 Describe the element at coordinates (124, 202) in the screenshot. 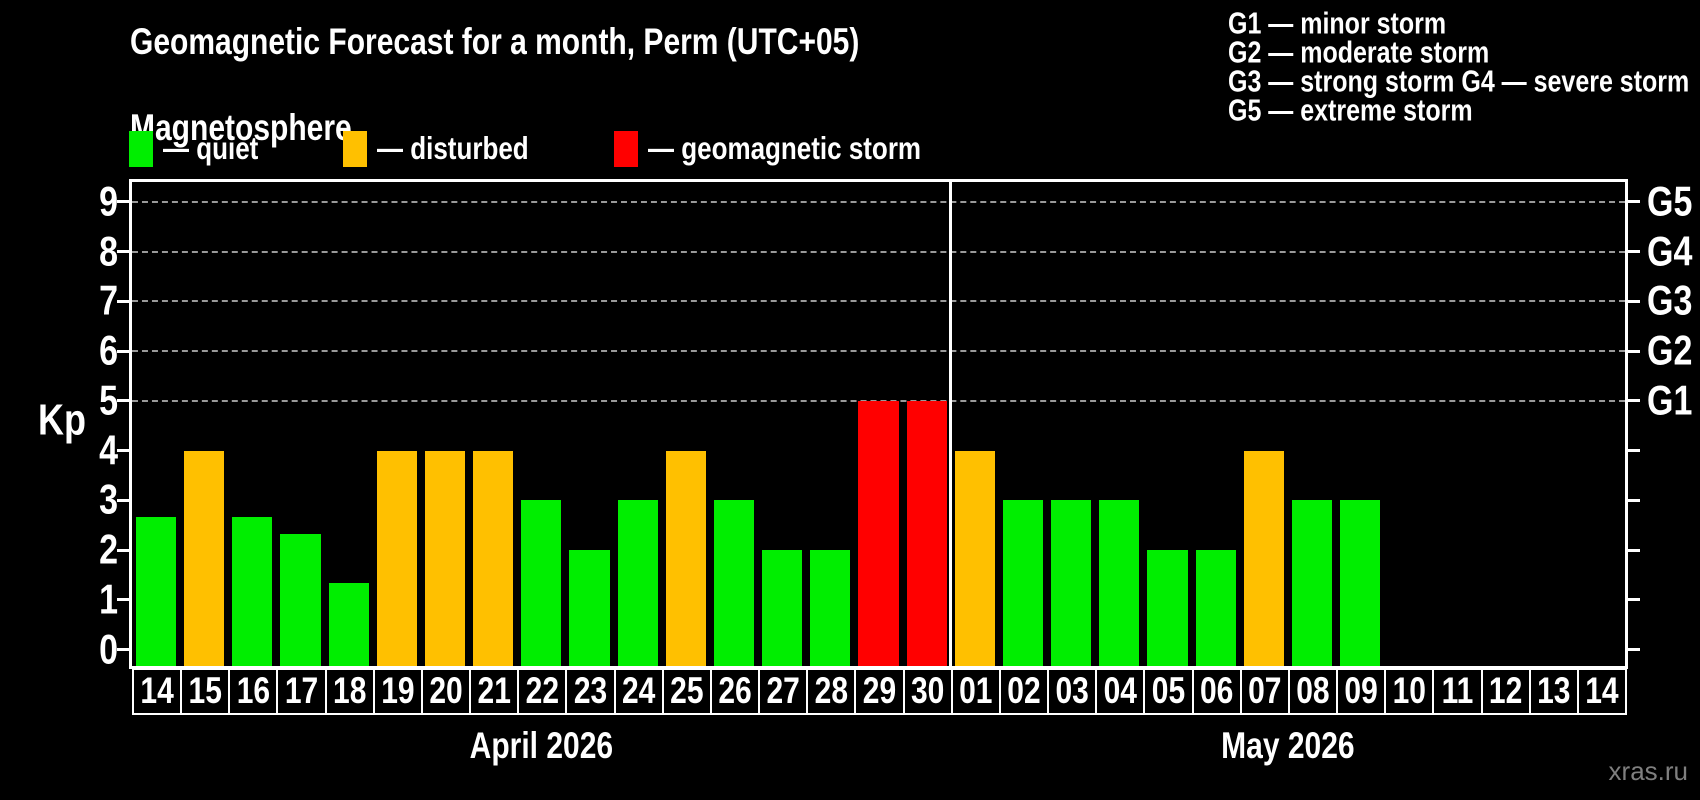

I see `left-tick-kp9` at that location.